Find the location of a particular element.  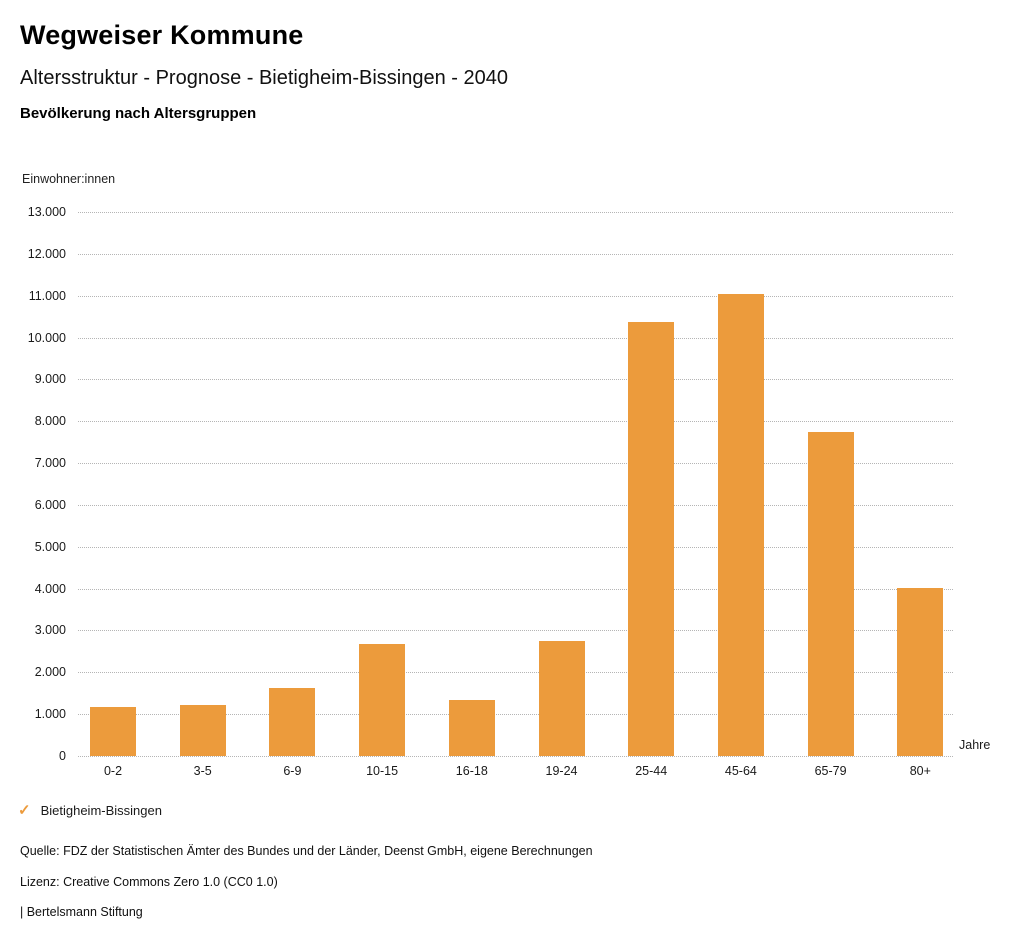

y-tick-label: 9.000 is located at coordinates (50, 379).